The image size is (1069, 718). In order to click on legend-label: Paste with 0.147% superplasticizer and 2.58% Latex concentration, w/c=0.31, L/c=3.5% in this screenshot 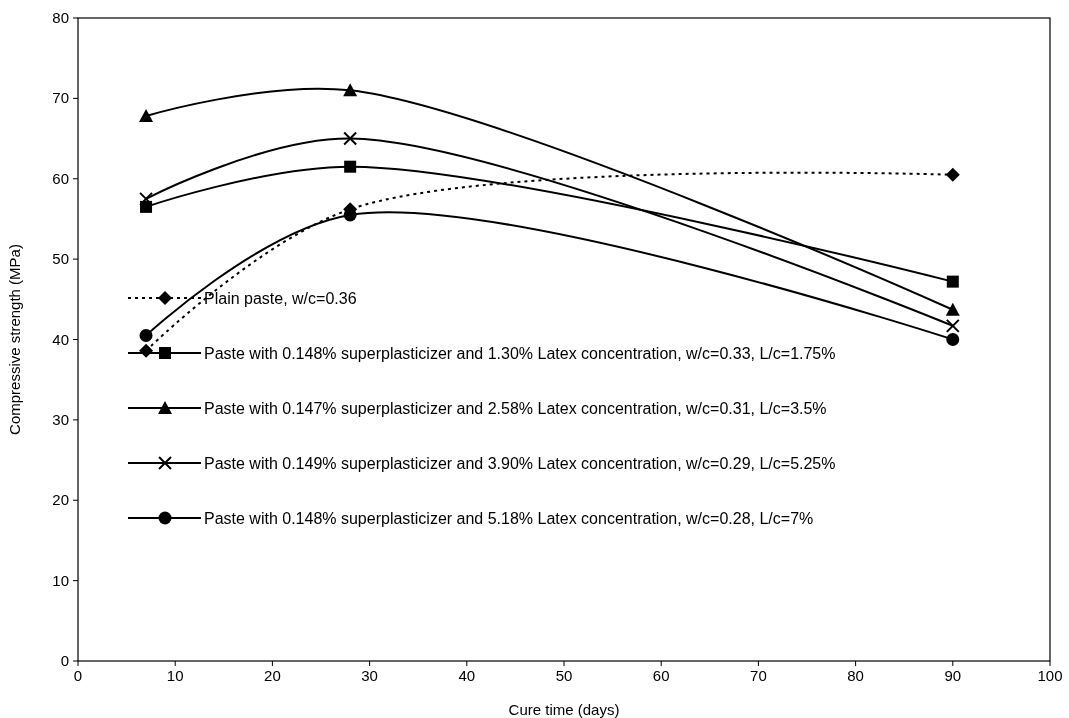, I will do `click(515, 408)`.